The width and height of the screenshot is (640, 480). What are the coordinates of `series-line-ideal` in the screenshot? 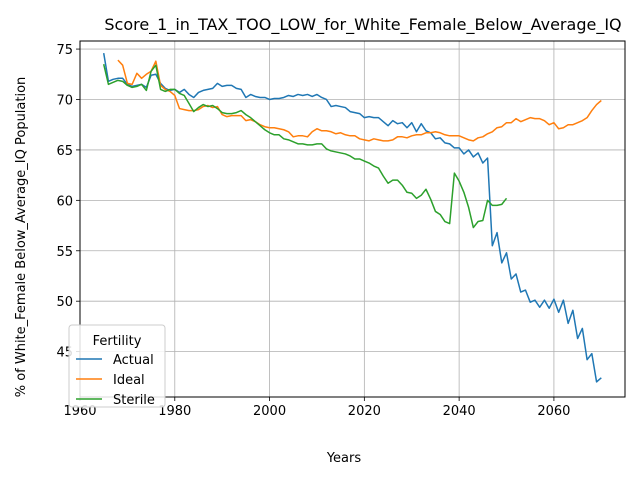 It's located at (359, 100).